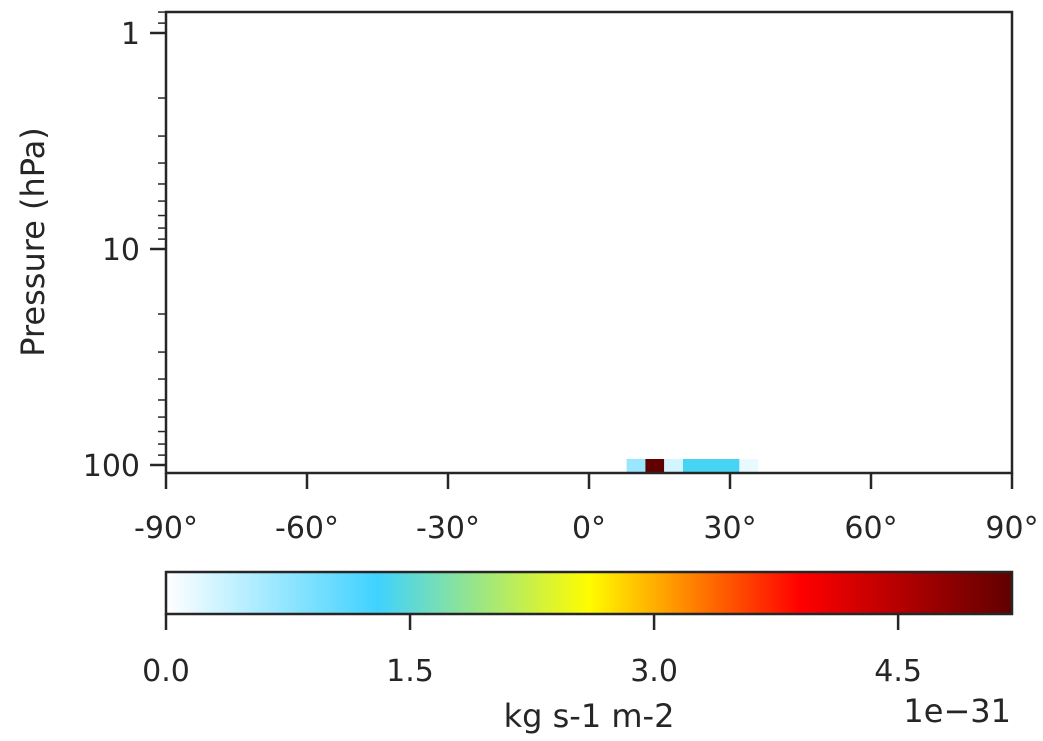  I want to click on x-tick-label: 60°, so click(870, 528).